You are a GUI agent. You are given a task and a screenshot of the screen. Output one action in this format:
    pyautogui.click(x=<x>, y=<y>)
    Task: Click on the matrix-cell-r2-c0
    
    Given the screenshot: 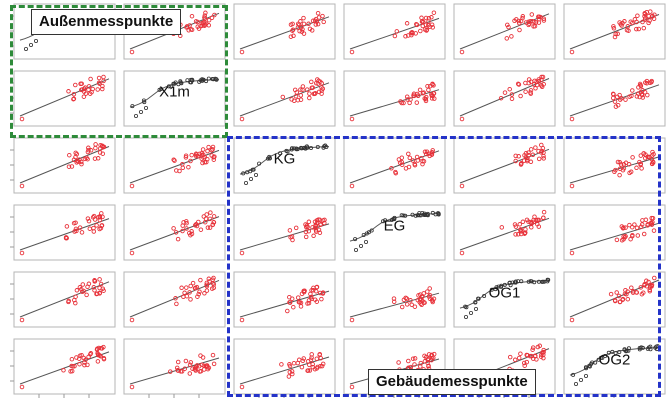 What is the action you would take?
    pyautogui.click(x=63, y=165)
    